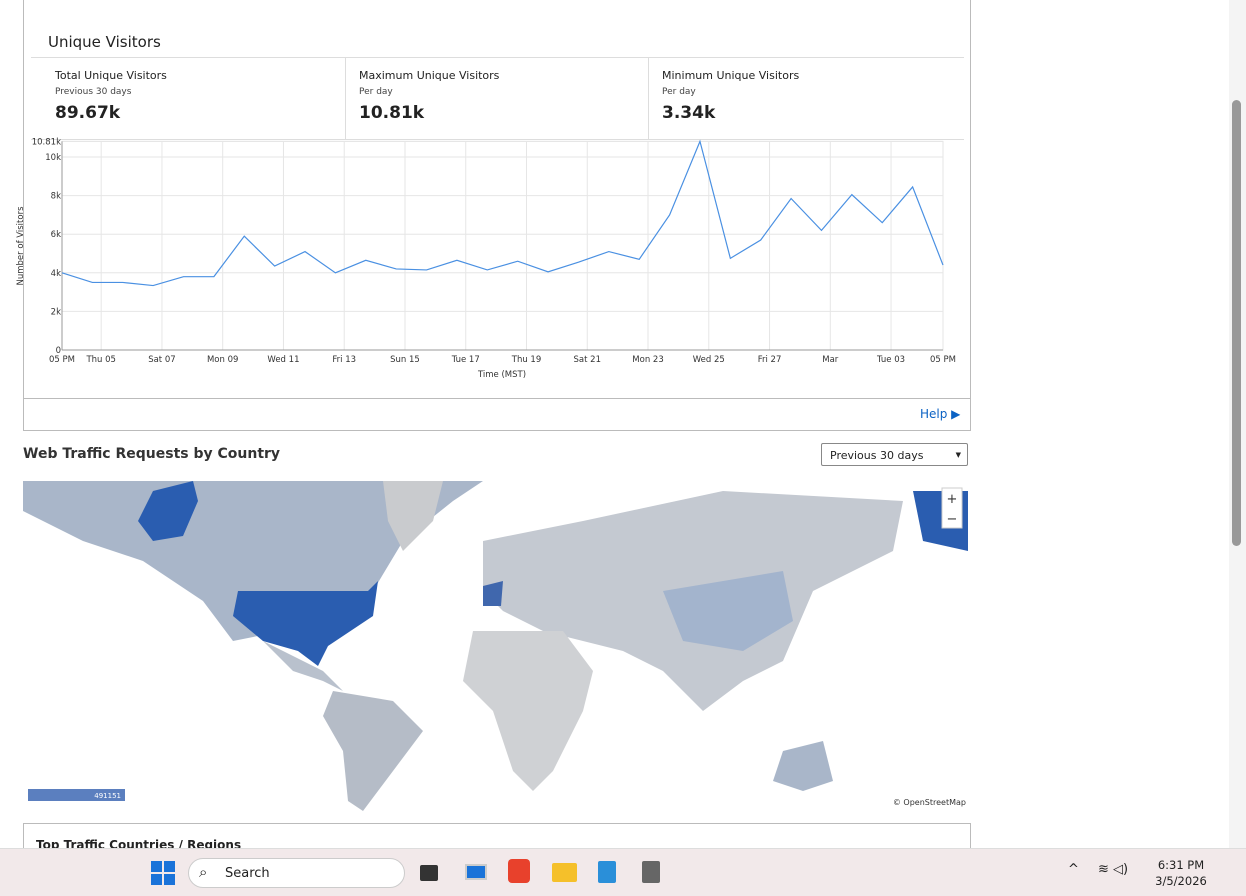  What do you see at coordinates (429, 873) in the screenshot?
I see `task-view` at bounding box center [429, 873].